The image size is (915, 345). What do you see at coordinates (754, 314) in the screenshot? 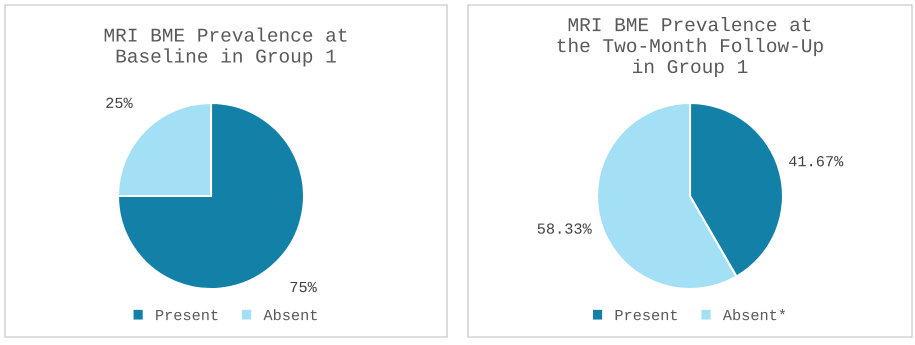
I see `legend-label: Absent*` at bounding box center [754, 314].